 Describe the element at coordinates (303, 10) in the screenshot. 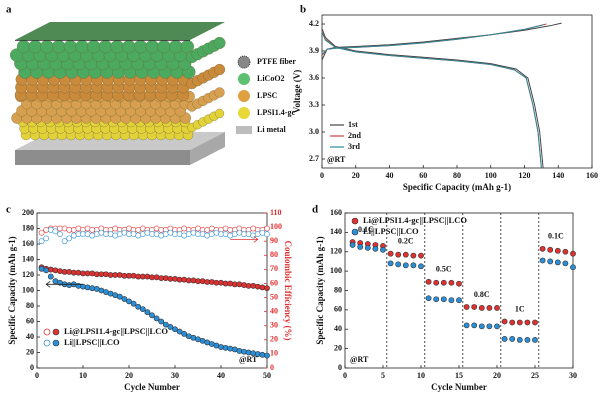

I see `panel-label: b` at that location.